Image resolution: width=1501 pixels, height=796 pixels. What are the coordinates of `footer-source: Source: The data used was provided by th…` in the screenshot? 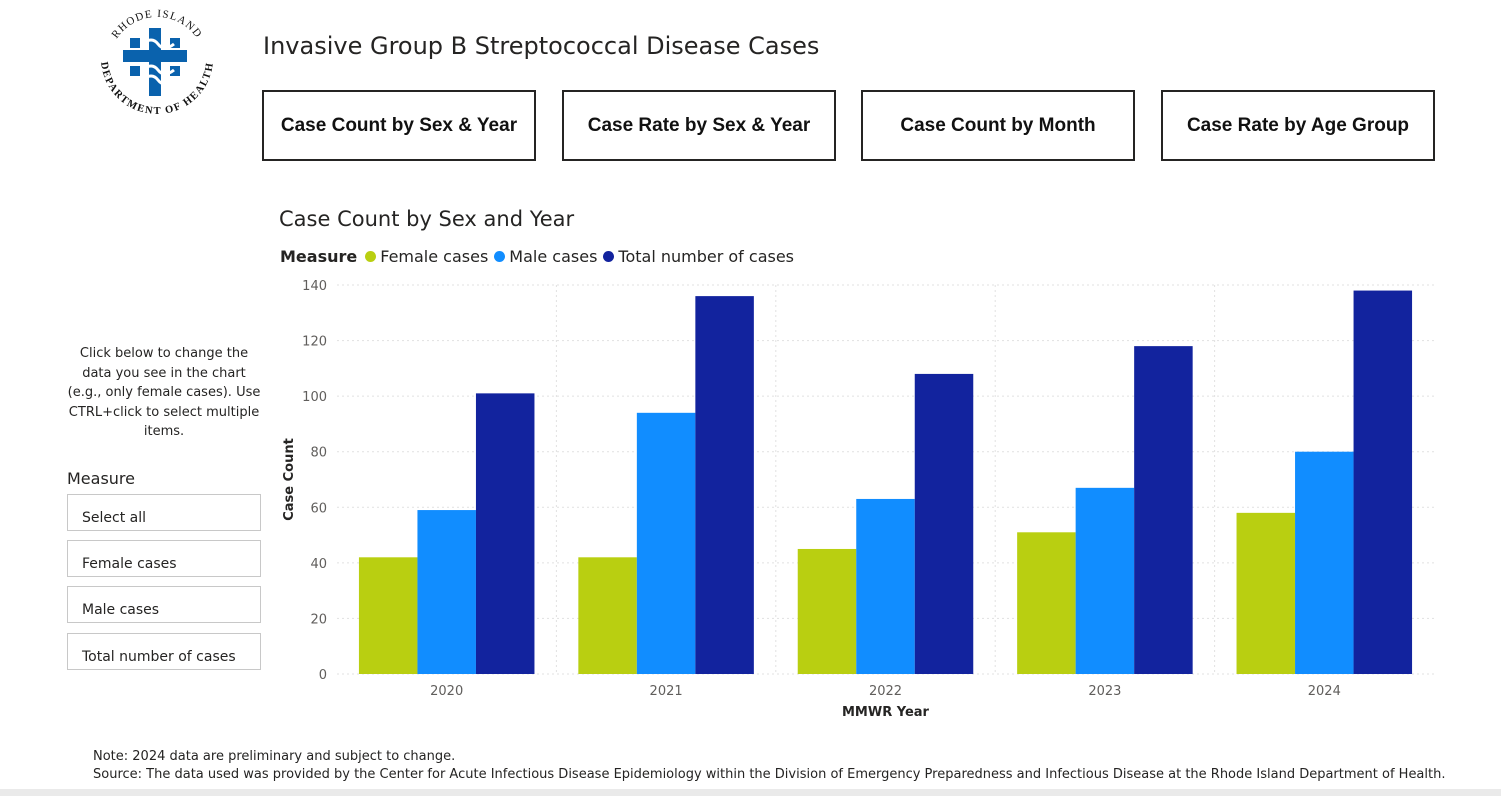 It's located at (769, 774).